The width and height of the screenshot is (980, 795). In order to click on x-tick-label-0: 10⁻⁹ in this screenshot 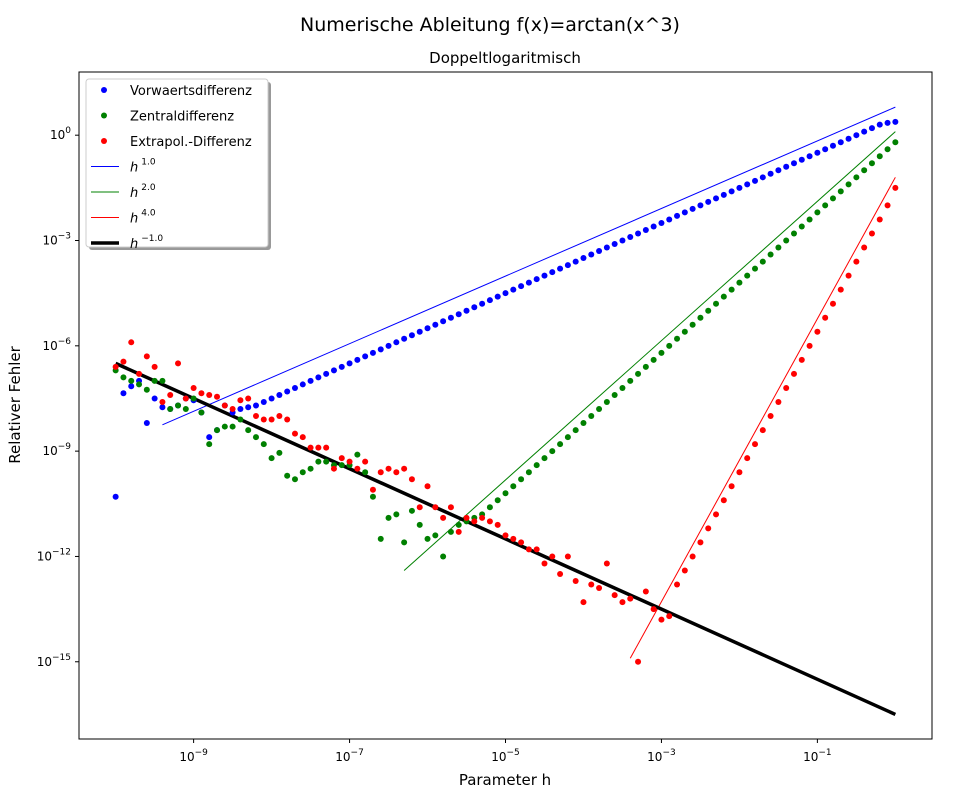, I will do `click(193, 756)`.